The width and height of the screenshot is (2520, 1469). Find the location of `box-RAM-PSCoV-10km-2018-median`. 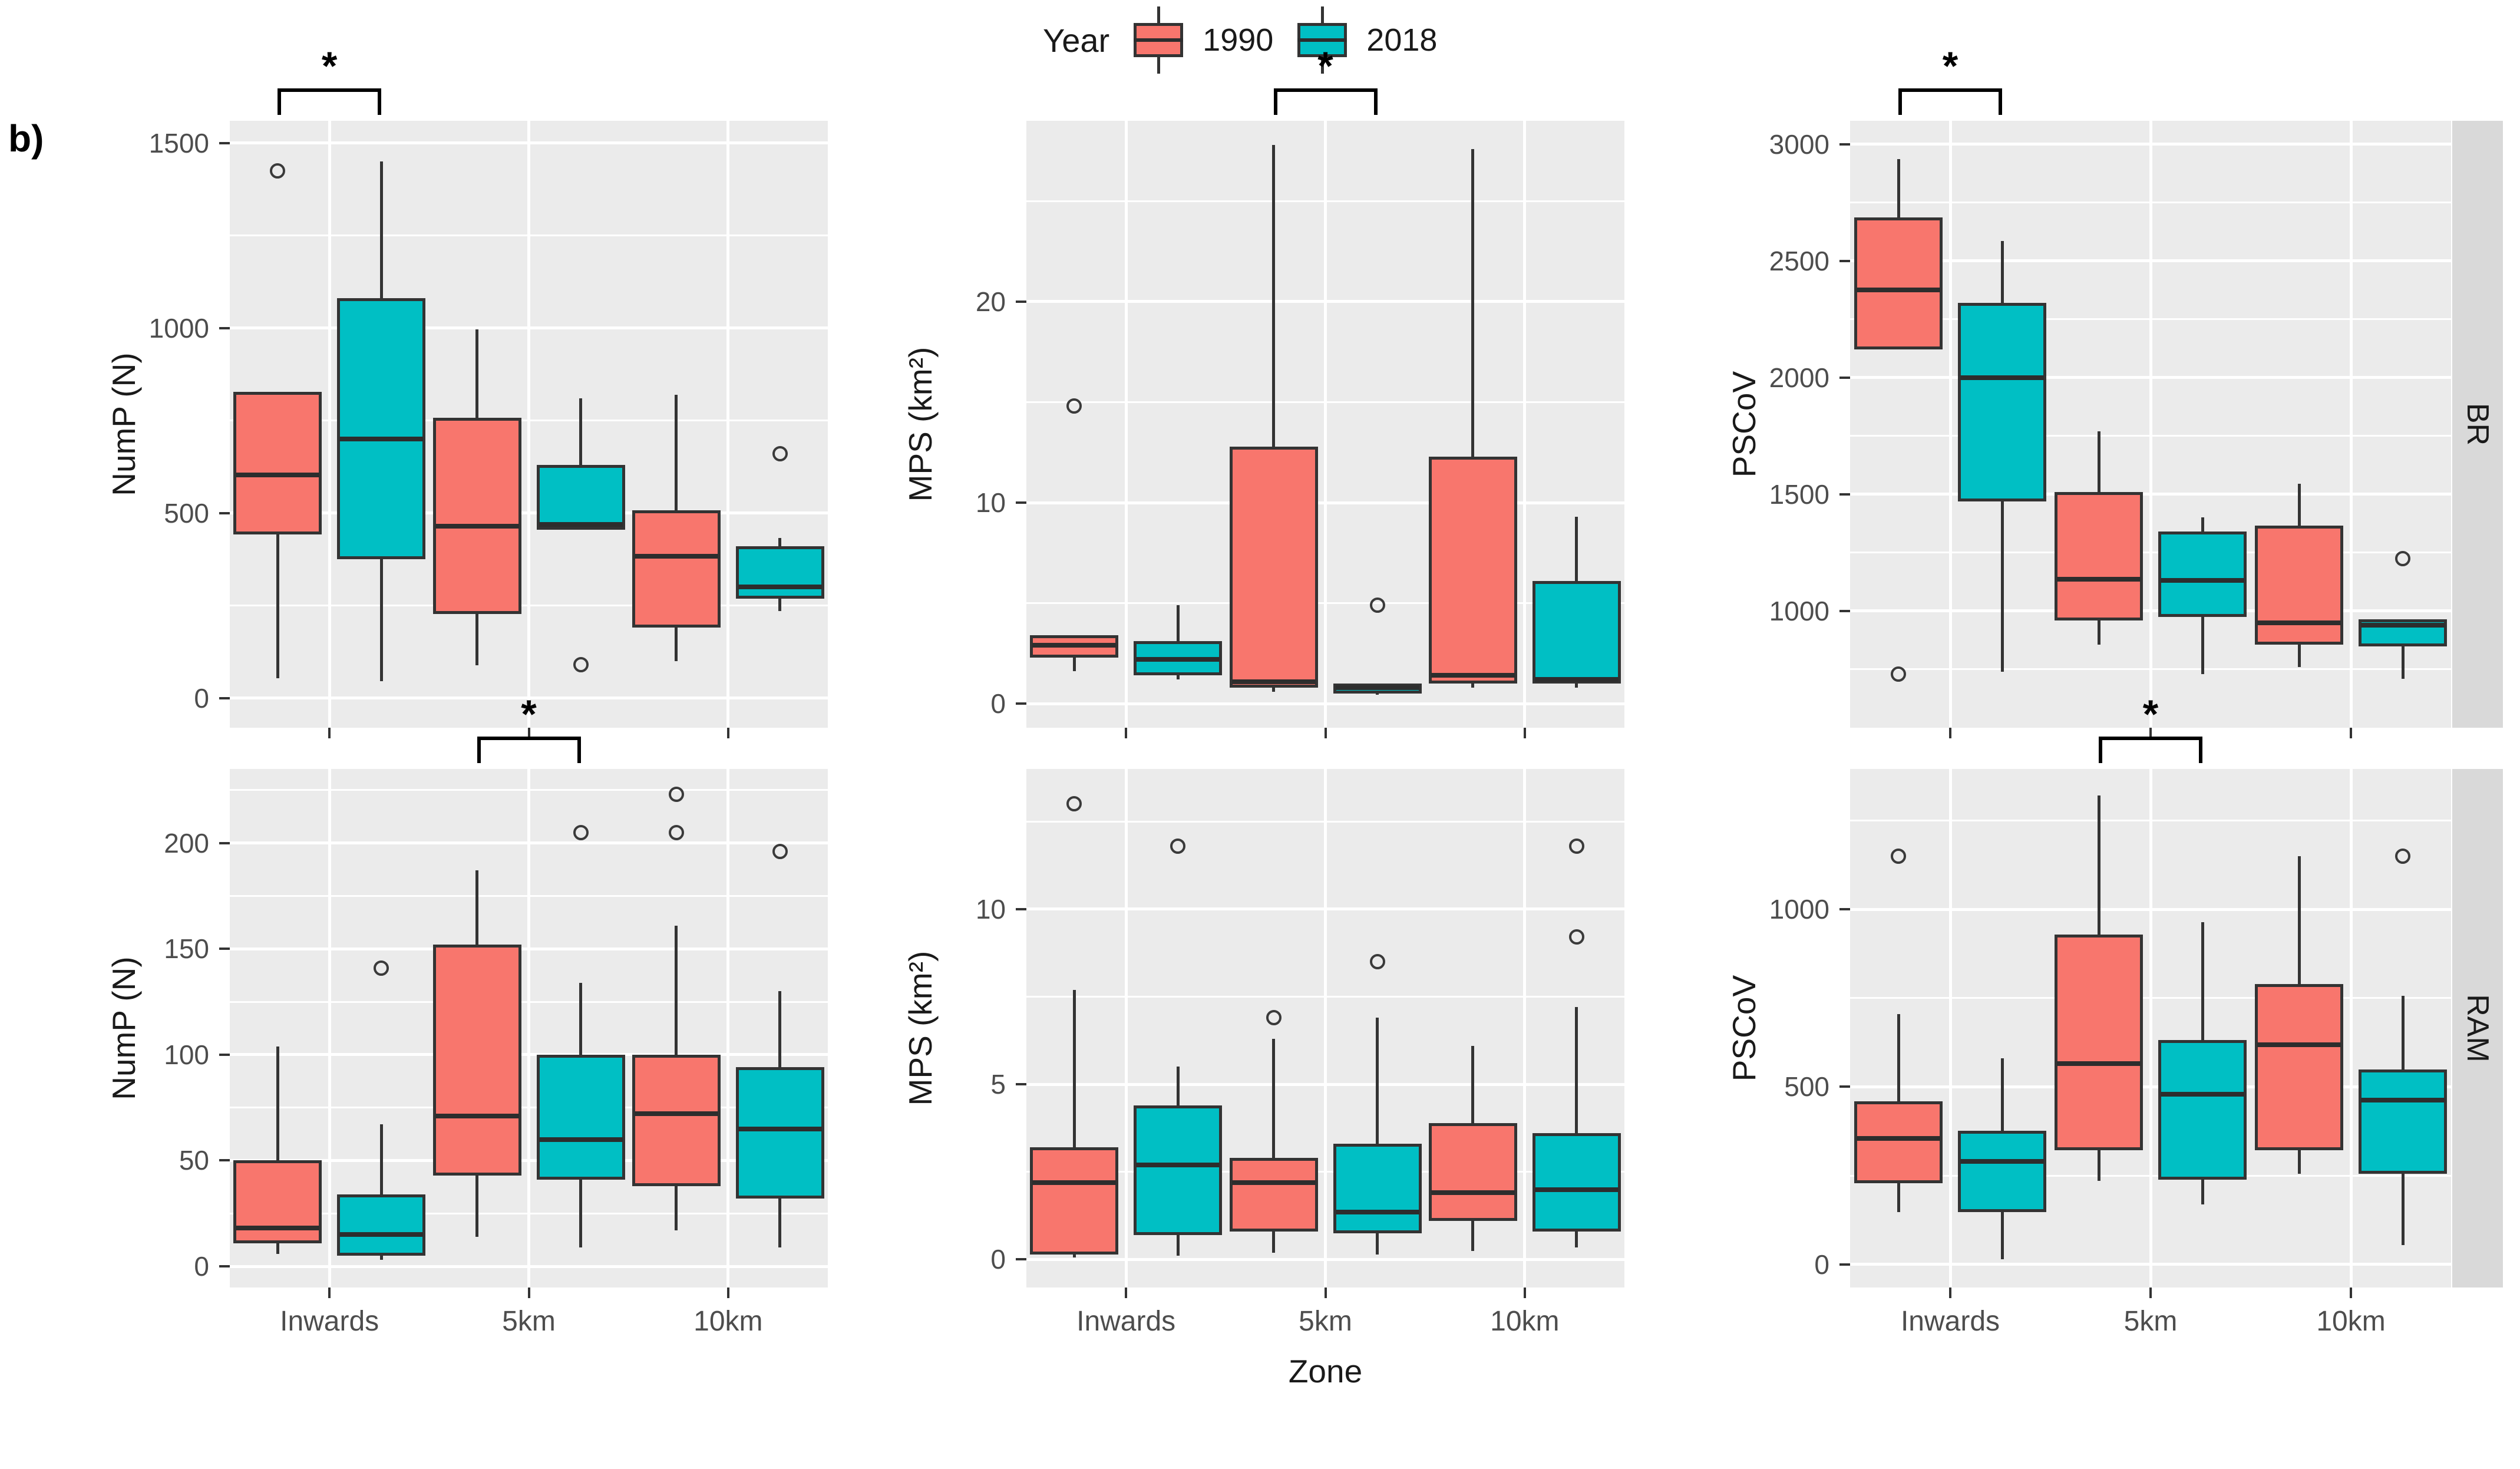

box-RAM-PSCoV-10km-2018-median is located at coordinates (2403, 1100).